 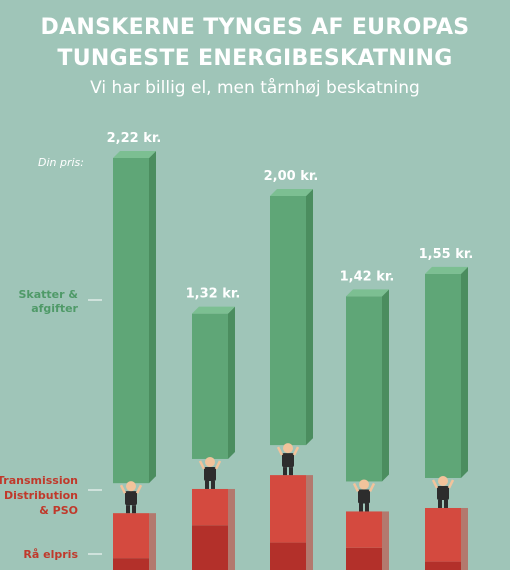 I want to click on total-price-label: 1,55 kr., so click(x=446, y=254).